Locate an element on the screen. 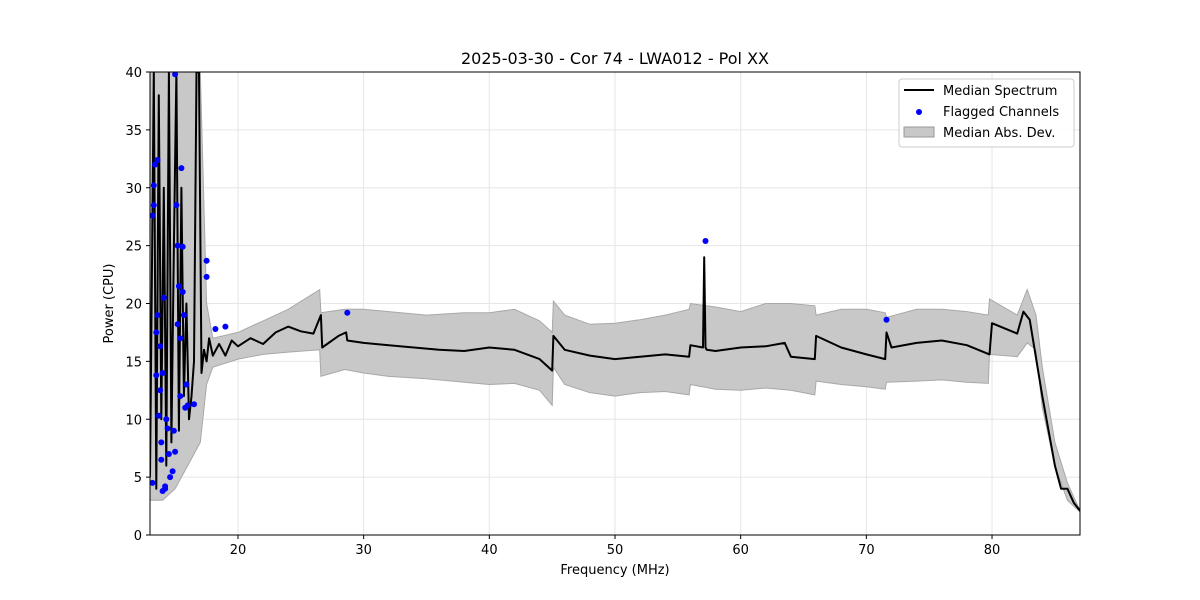 This screenshot has width=1200, height=600. y-tick-label: 5 is located at coordinates (138, 478).